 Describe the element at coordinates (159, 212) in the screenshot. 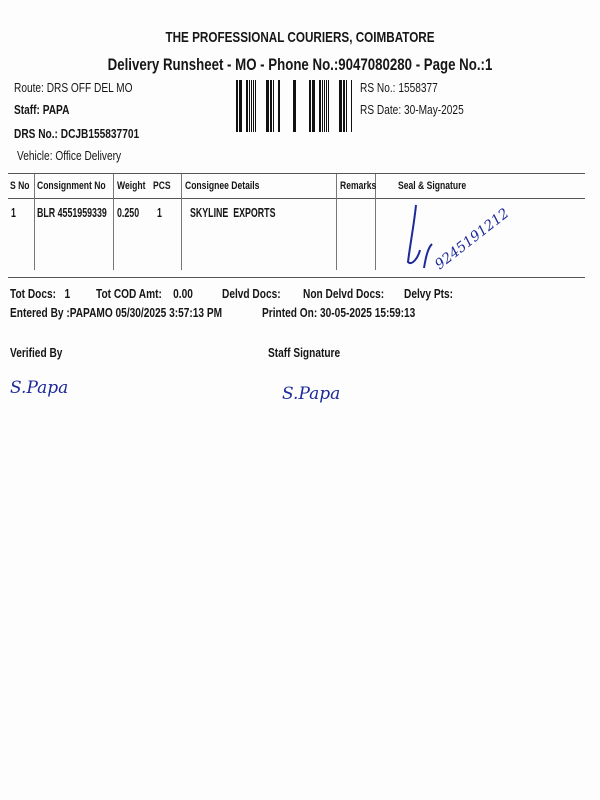

I see `row-pcs: 1` at that location.